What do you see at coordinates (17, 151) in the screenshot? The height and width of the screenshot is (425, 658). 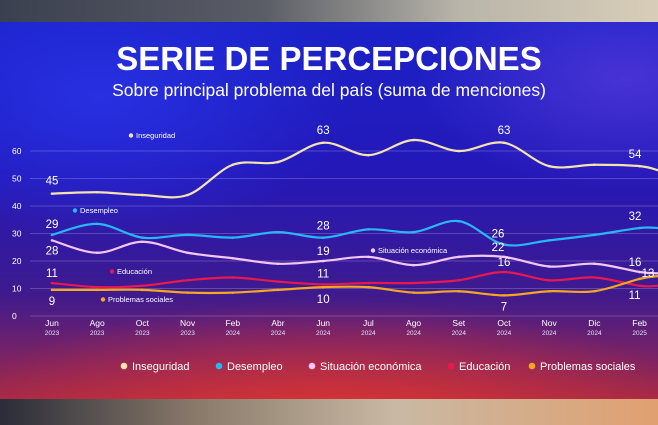 I see `y-tick-label: 60` at bounding box center [17, 151].